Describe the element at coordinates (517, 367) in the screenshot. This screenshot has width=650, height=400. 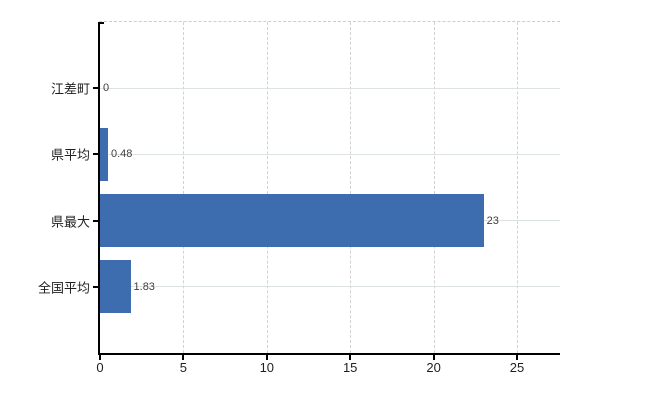
I see `x-tick-label: 25` at that location.